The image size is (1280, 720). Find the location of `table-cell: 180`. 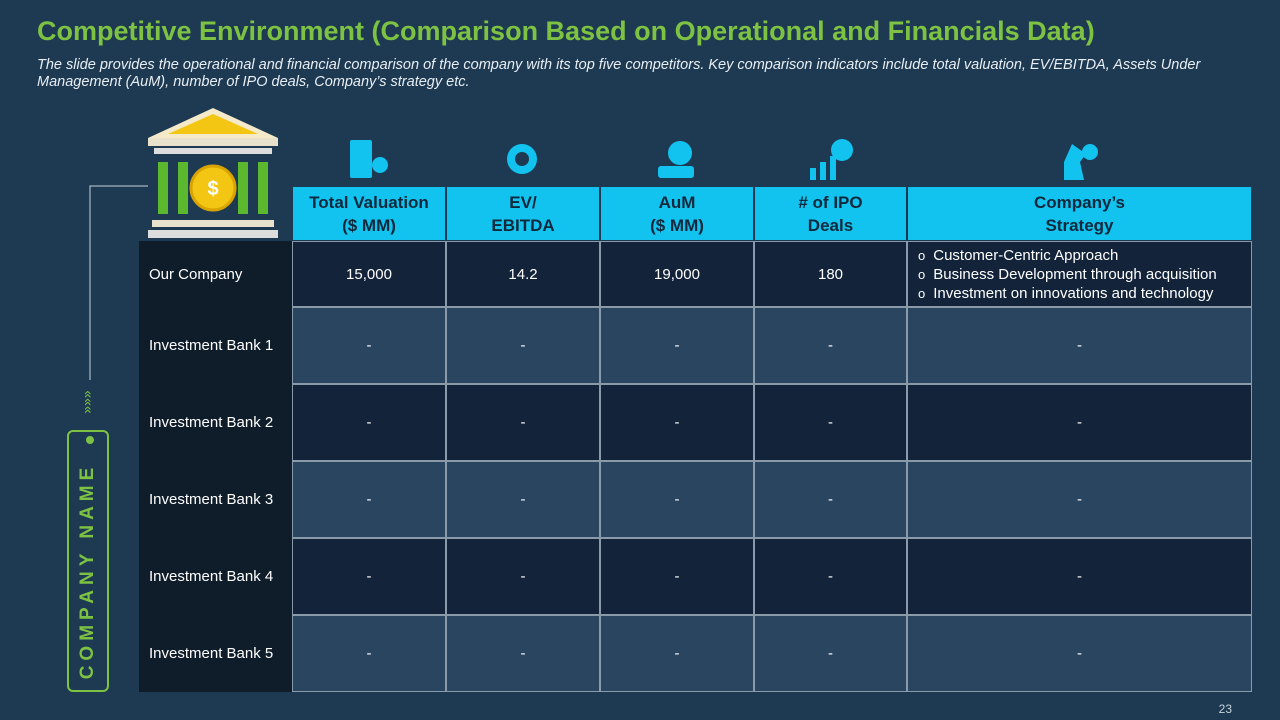

table-cell: 180 is located at coordinates (830, 274).